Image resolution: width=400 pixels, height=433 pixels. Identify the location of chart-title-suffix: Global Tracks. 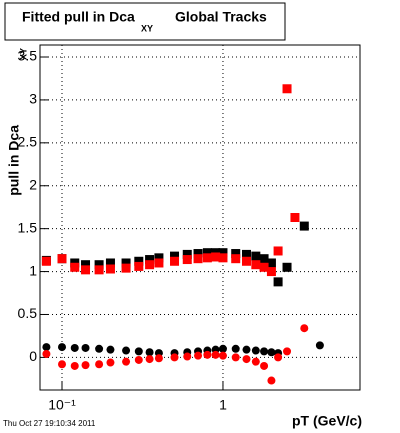
(221, 17).